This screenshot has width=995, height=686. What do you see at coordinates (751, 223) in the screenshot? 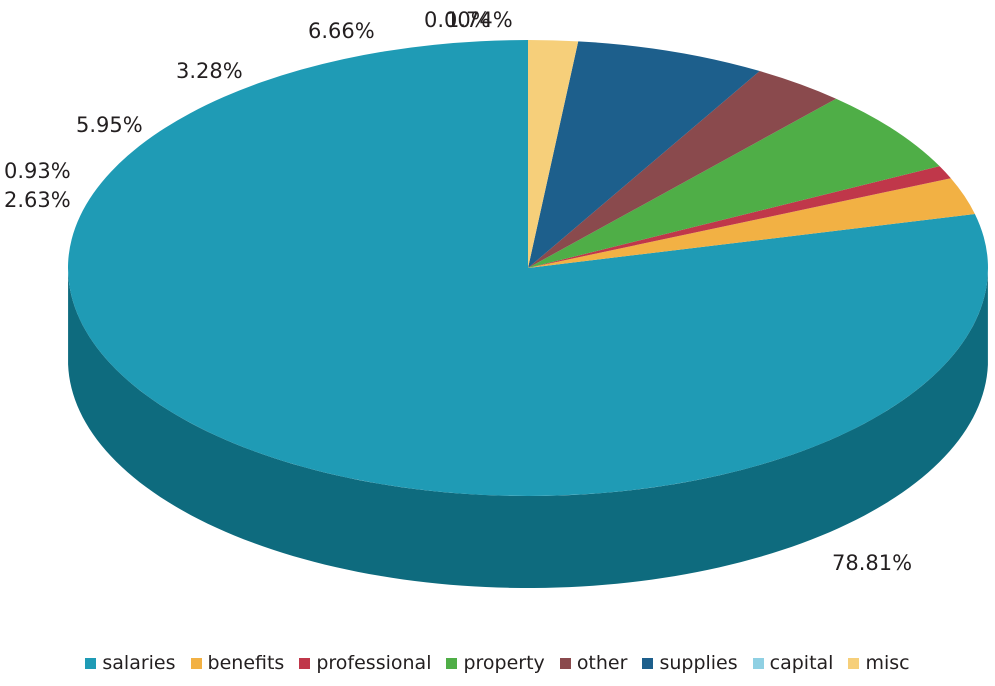
I see `pie-slice-benefits` at bounding box center [751, 223].